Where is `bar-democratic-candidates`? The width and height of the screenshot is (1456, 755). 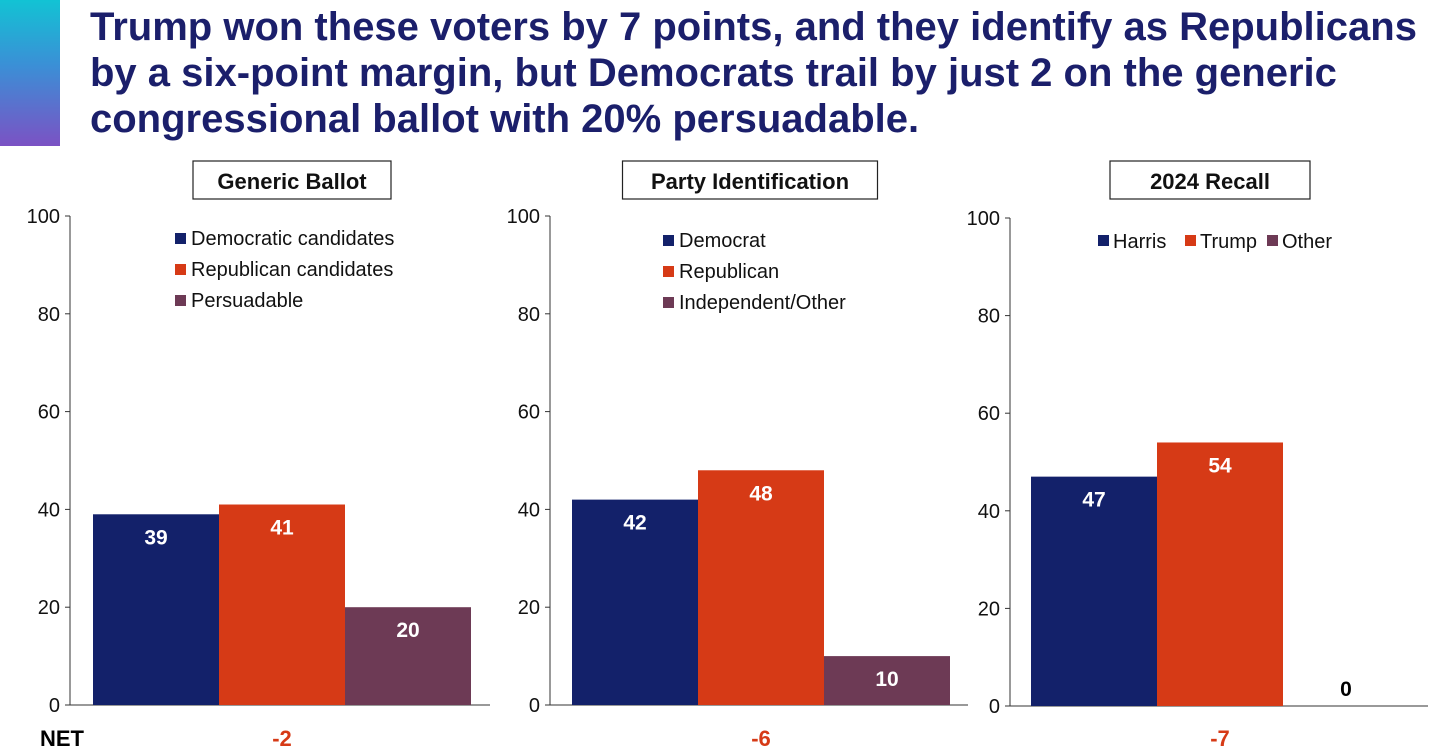
bar-democratic-candidates is located at coordinates (156, 609).